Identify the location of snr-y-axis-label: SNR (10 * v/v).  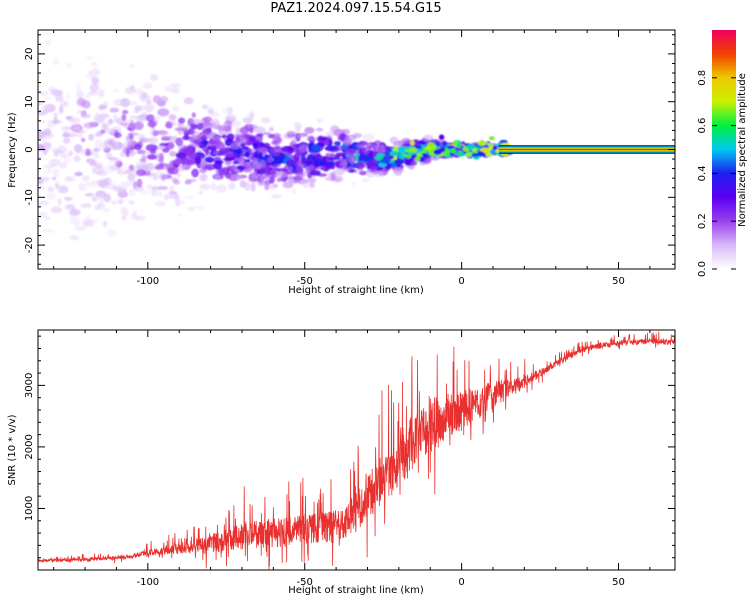
(12, 449).